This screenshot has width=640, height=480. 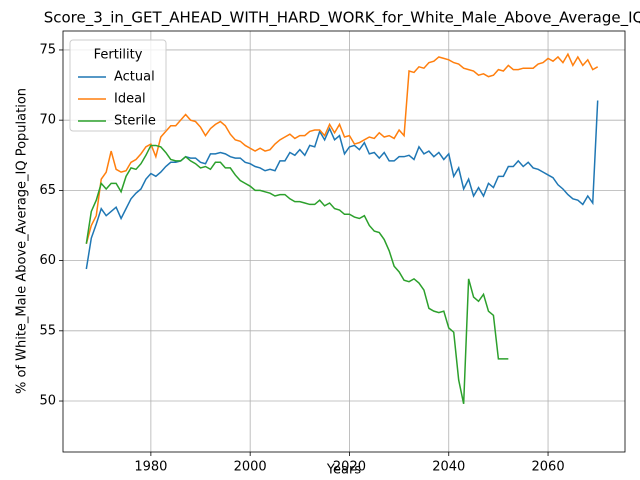 What do you see at coordinates (548, 467) in the screenshot?
I see `x-tick-label: 2060` at bounding box center [548, 467].